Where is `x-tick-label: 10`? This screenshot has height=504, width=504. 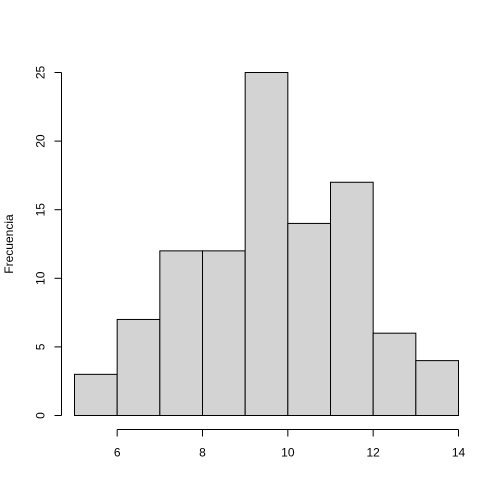 x-tick-label: 10 is located at coordinates (288, 453).